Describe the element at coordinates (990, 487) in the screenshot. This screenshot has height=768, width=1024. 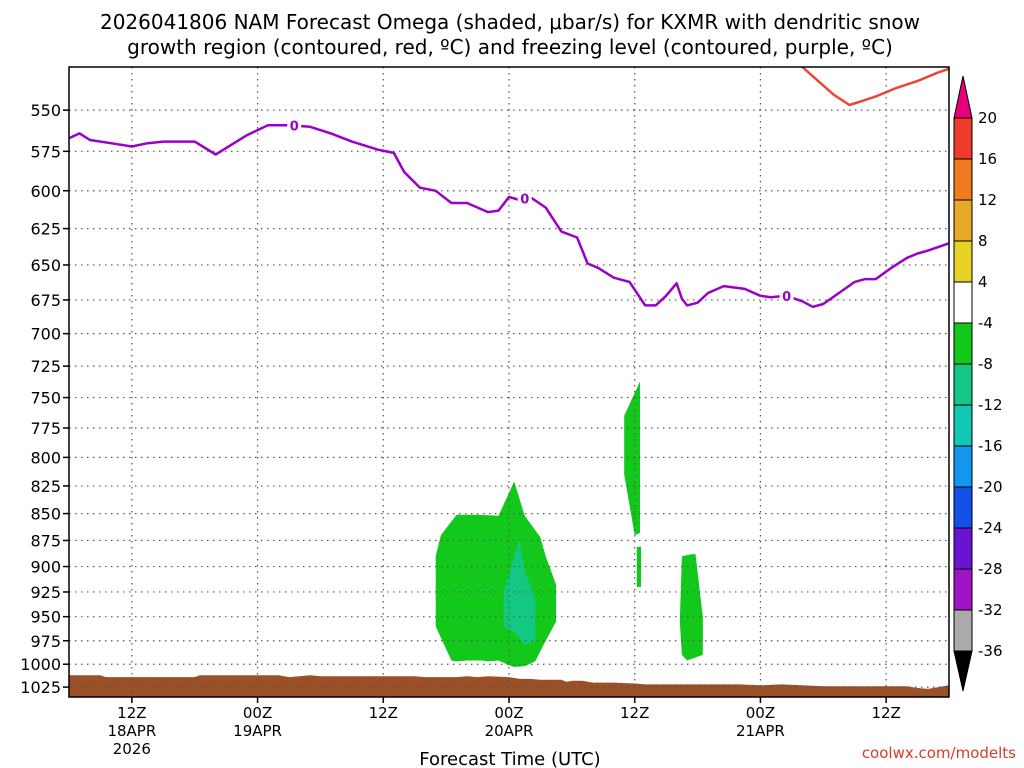
I see `colorbar-label-10: -20` at that location.